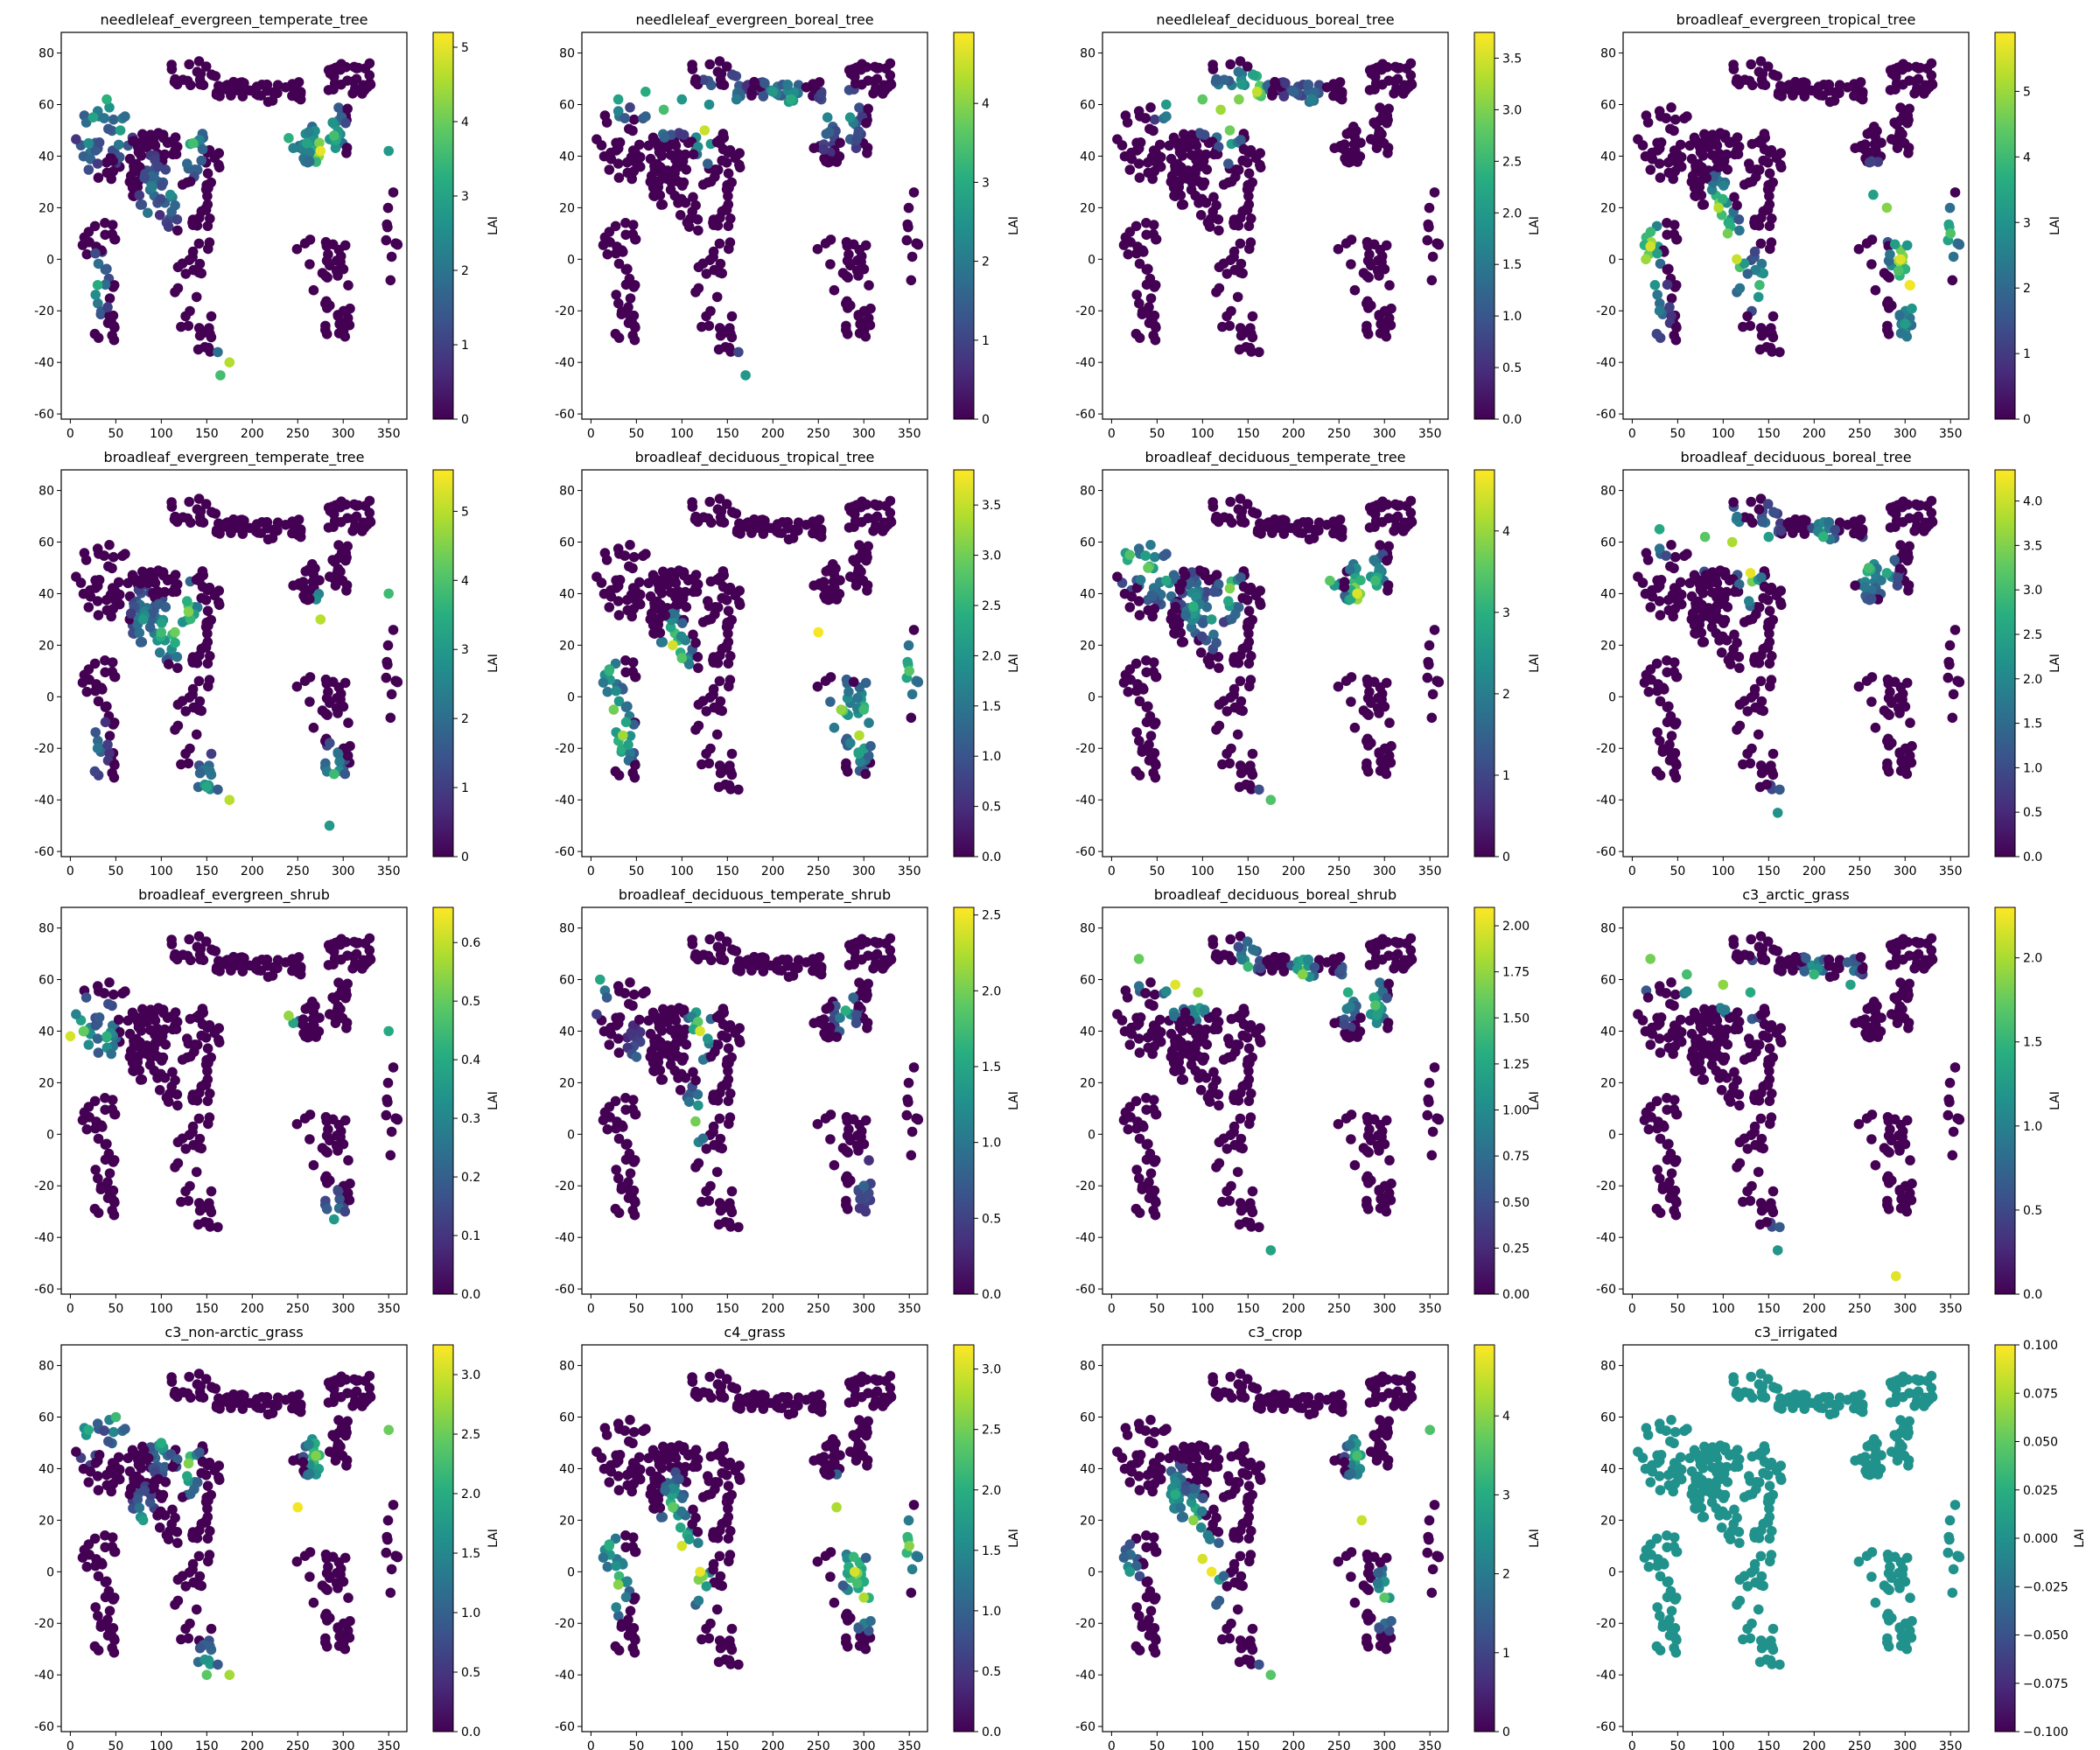 The image size is (2100, 1750). I want to click on colorbar-tick-label: 1.0, so click(2032, 768).